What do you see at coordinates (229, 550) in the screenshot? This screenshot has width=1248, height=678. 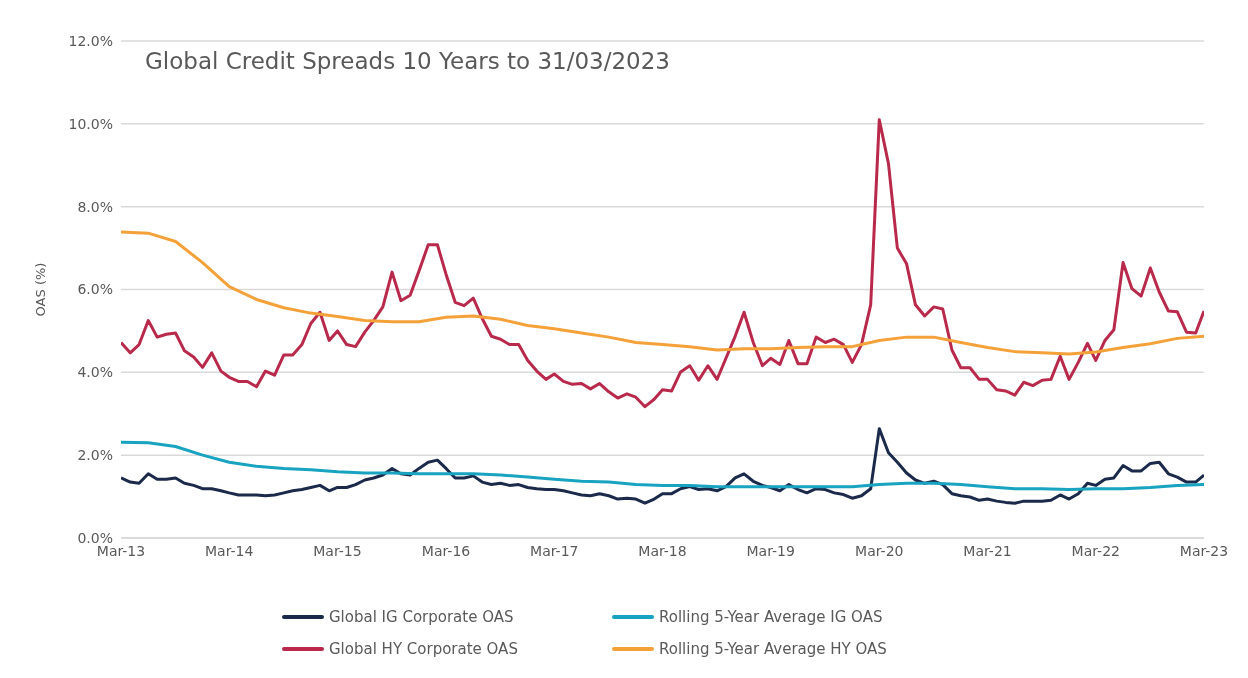 I see `x-tick-label: Mar-14` at bounding box center [229, 550].